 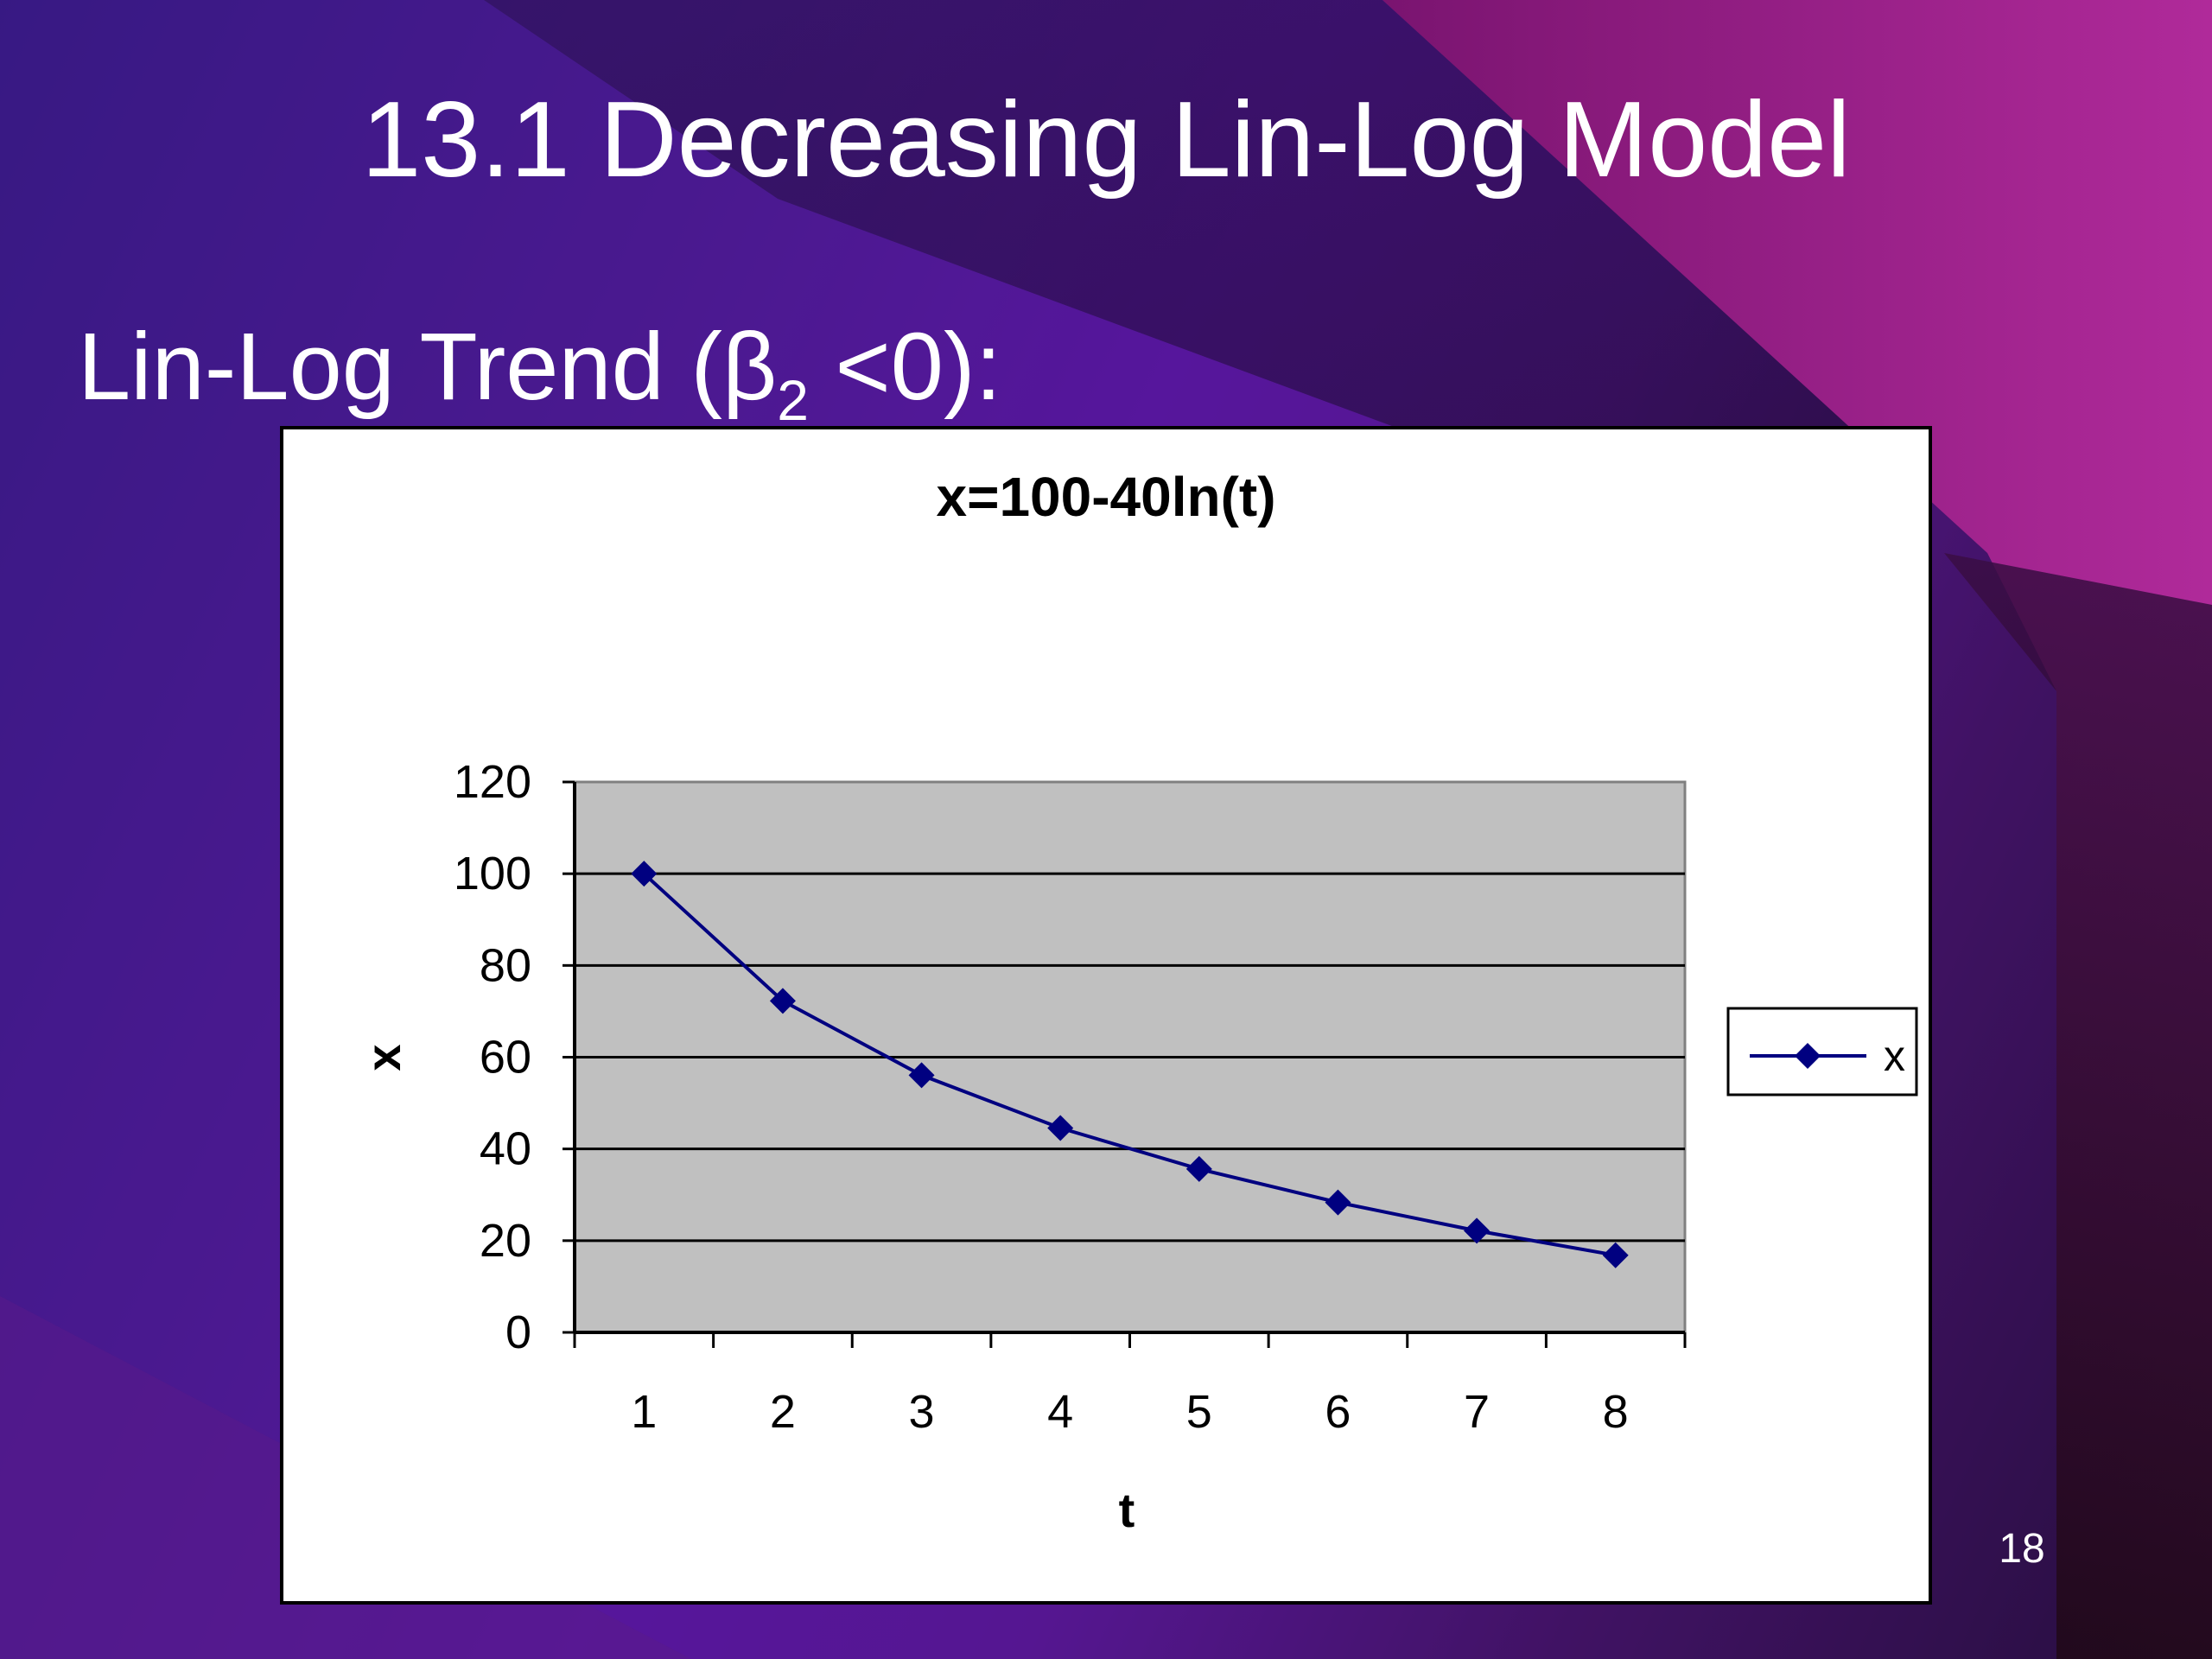 I want to click on y-tick-label: 100, so click(x=492, y=873).